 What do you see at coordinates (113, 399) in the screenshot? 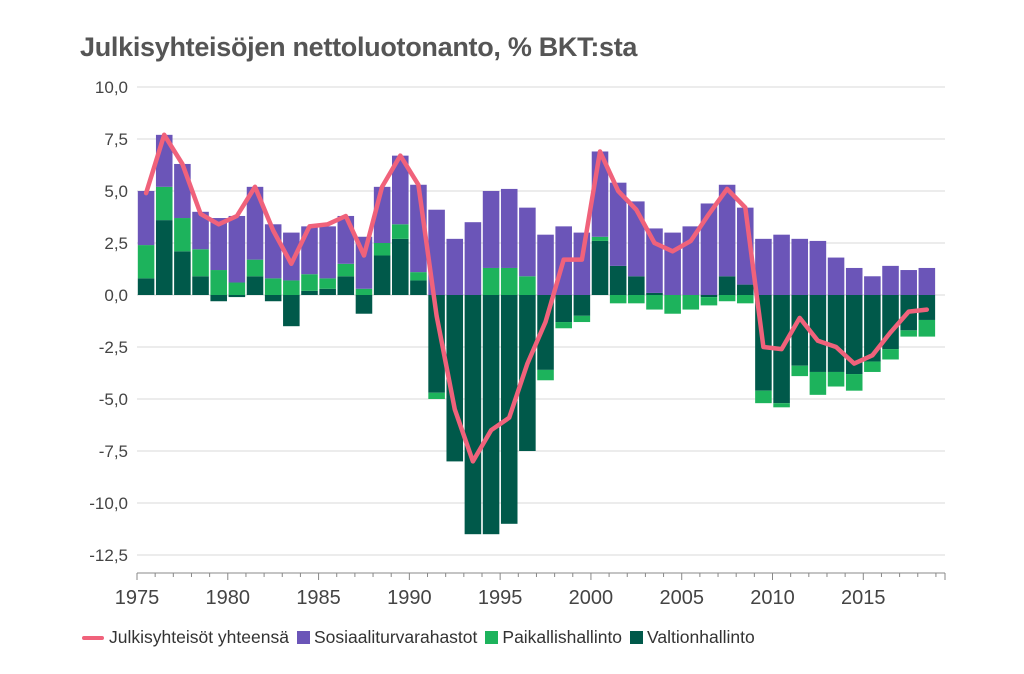
I see `y-tick-label: -5,0` at bounding box center [113, 399].